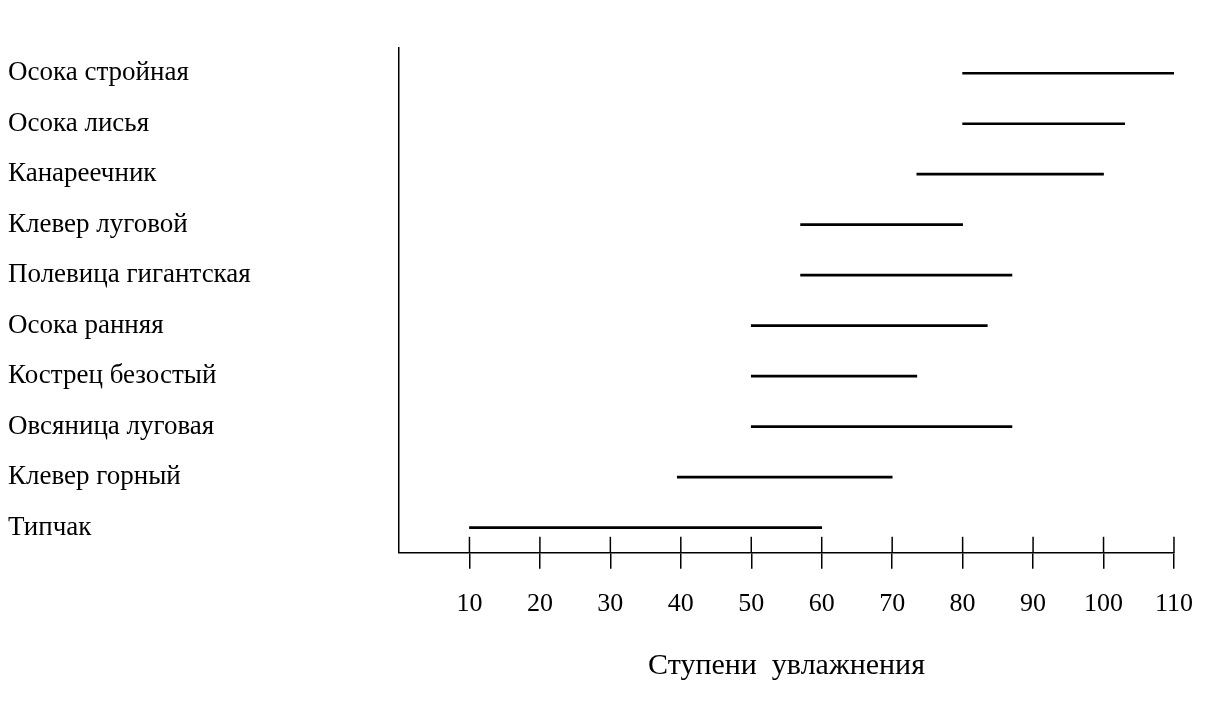 This screenshot has height=704, width=1218. What do you see at coordinates (1033, 603) in the screenshot?
I see `x-tick-label: 90` at bounding box center [1033, 603].